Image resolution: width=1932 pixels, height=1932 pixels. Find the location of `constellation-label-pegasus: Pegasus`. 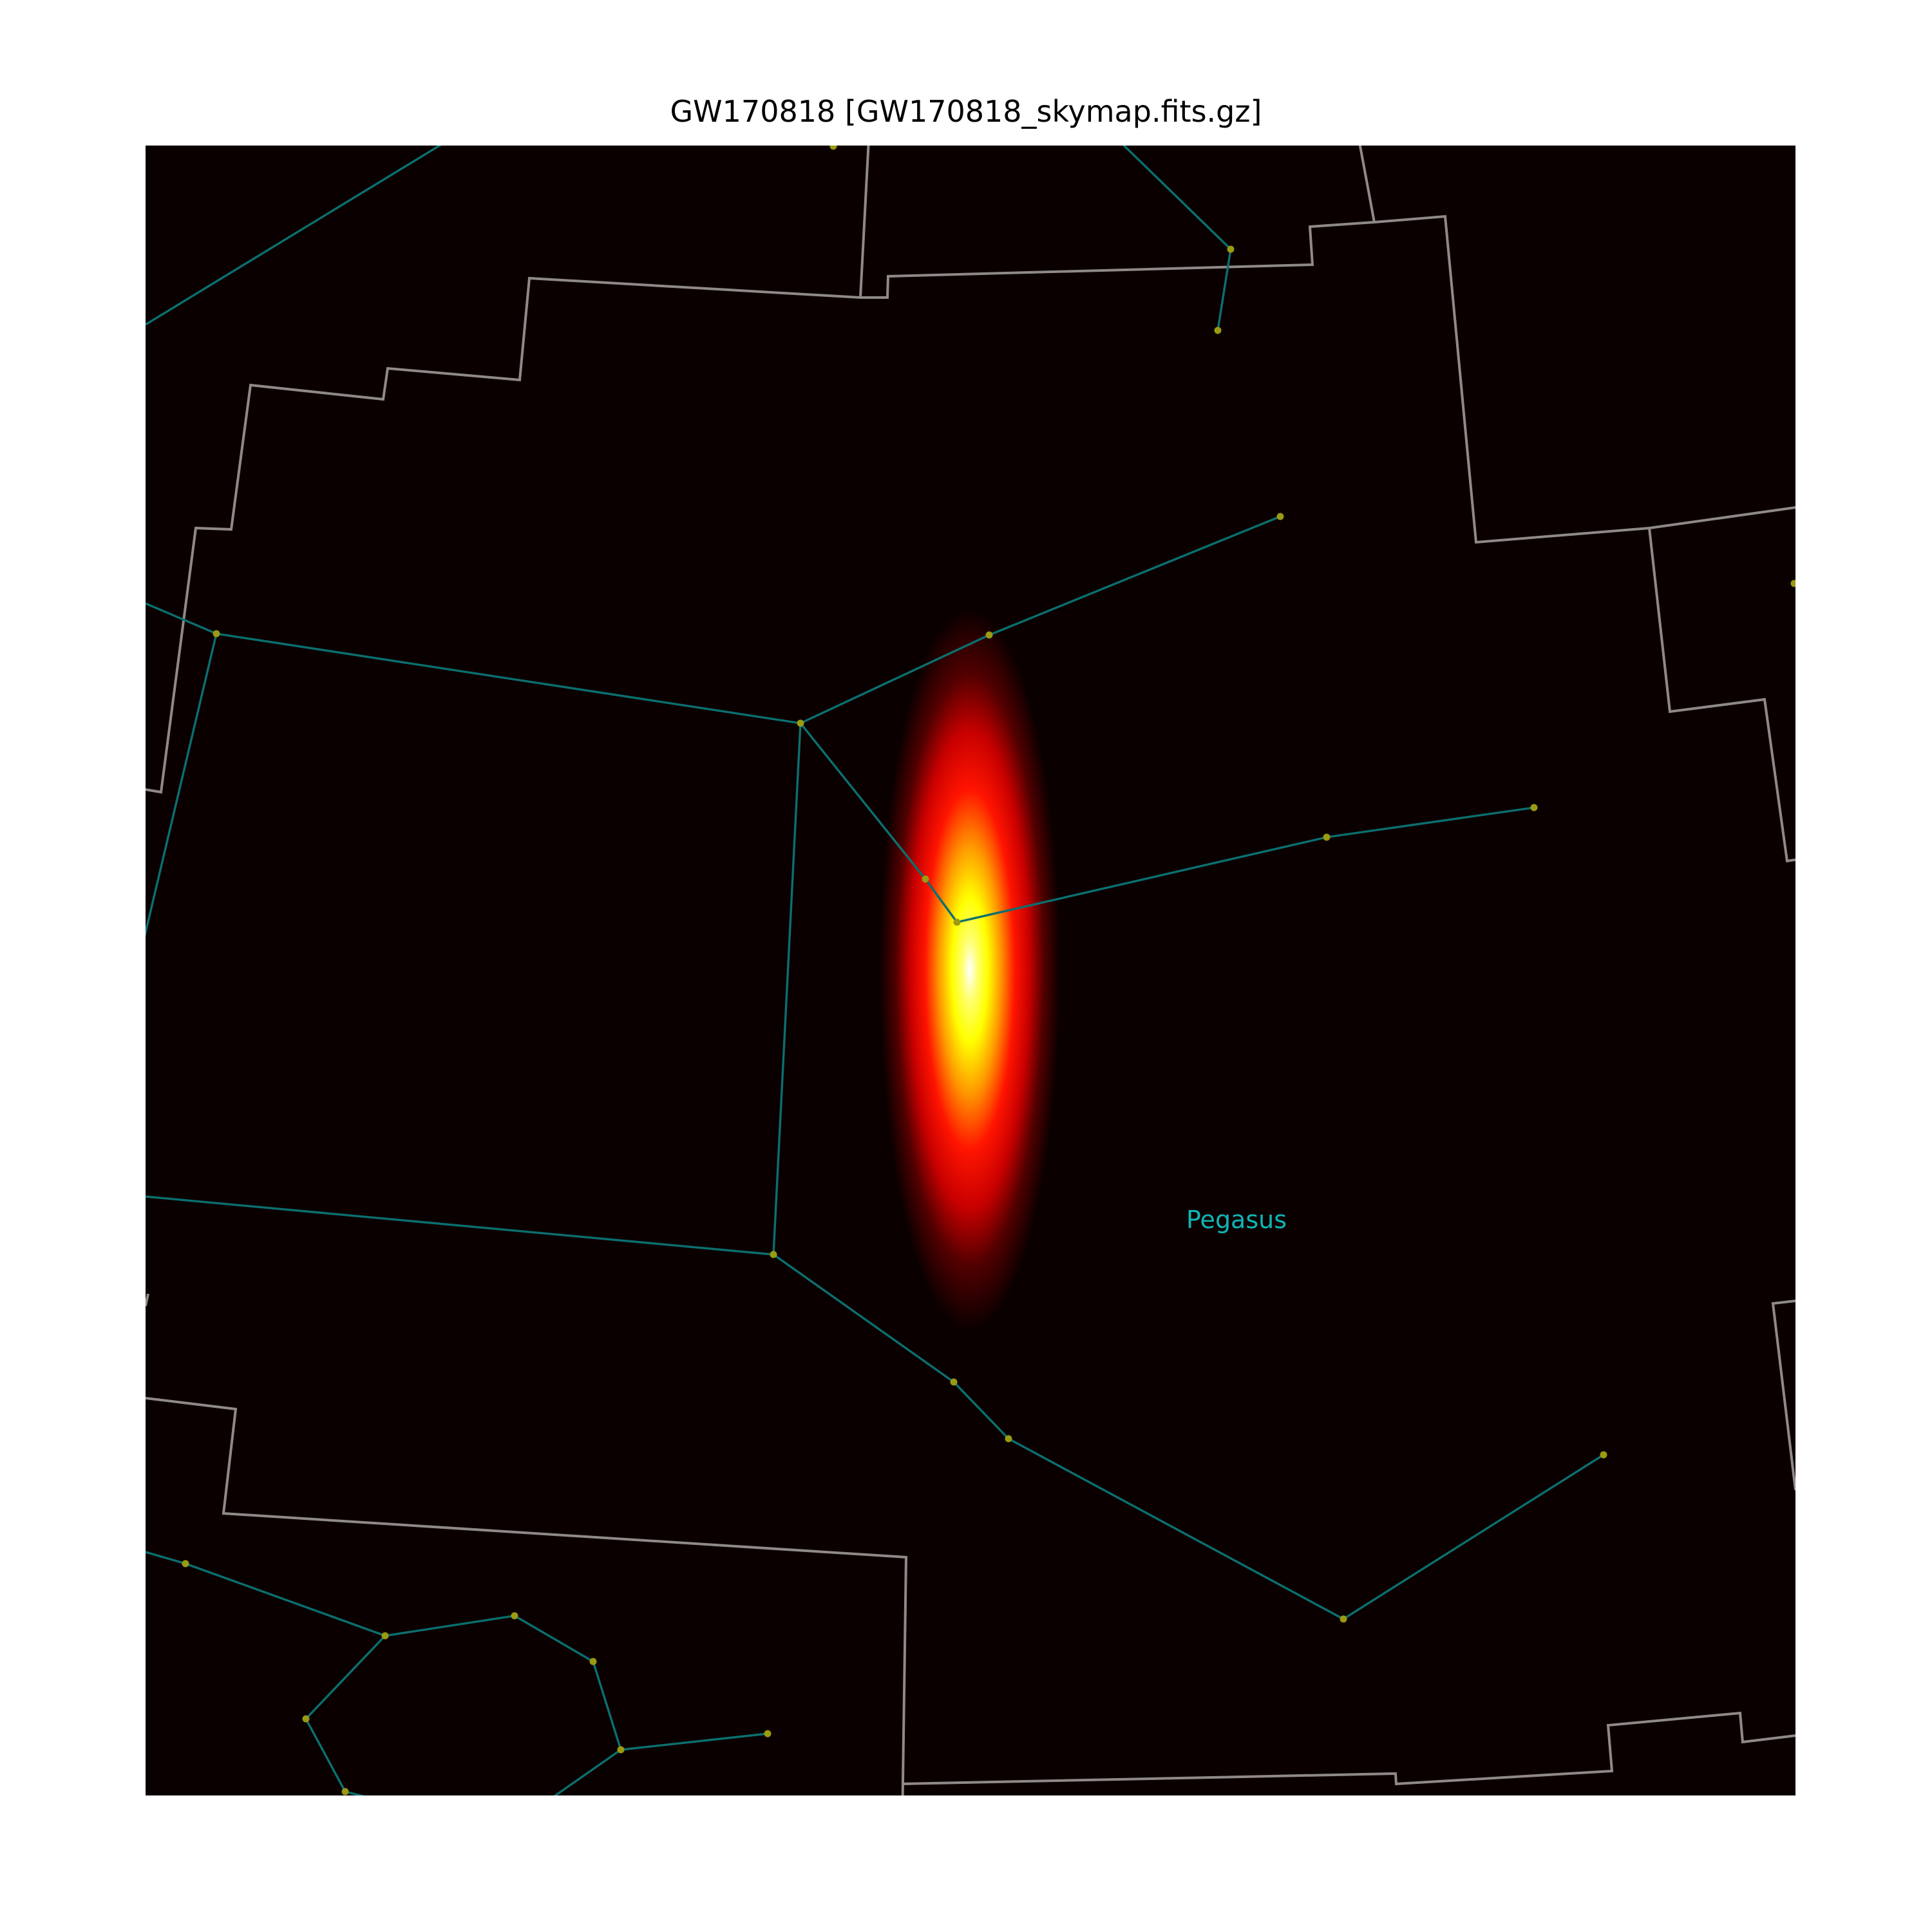

constellation-label-pegasus: Pegasus is located at coordinates (1236, 1220).